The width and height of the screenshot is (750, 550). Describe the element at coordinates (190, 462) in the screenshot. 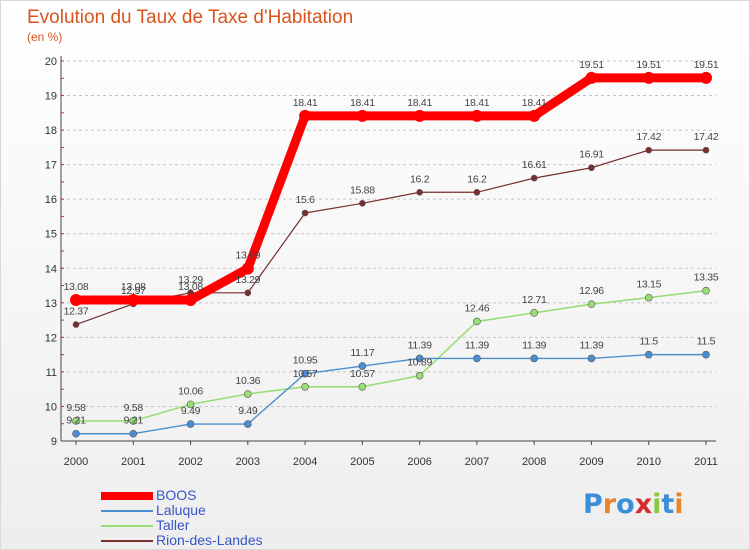

I see `x-tick-label: 2002` at that location.